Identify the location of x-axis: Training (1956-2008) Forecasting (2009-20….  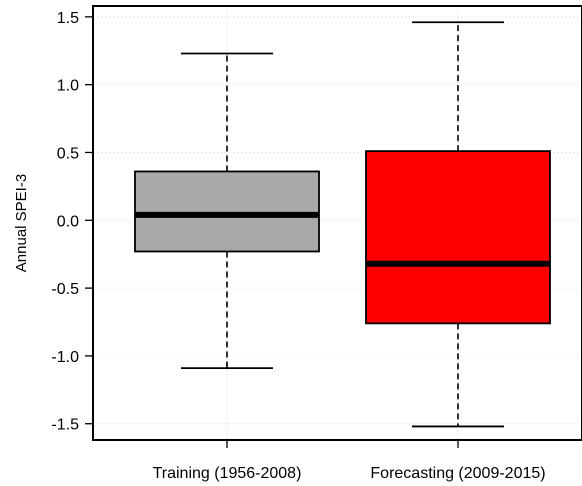
(349, 461).